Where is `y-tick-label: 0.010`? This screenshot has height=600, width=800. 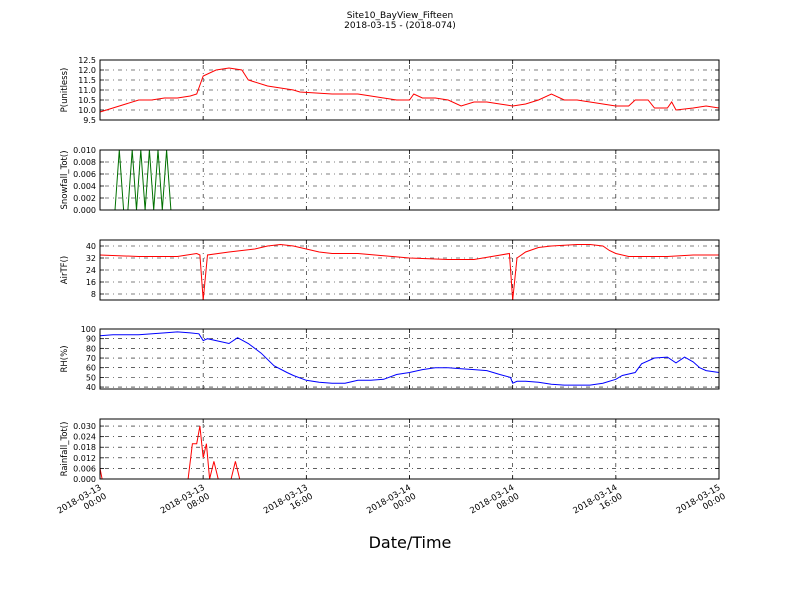
y-tick-label: 0.010 is located at coordinates (84, 150).